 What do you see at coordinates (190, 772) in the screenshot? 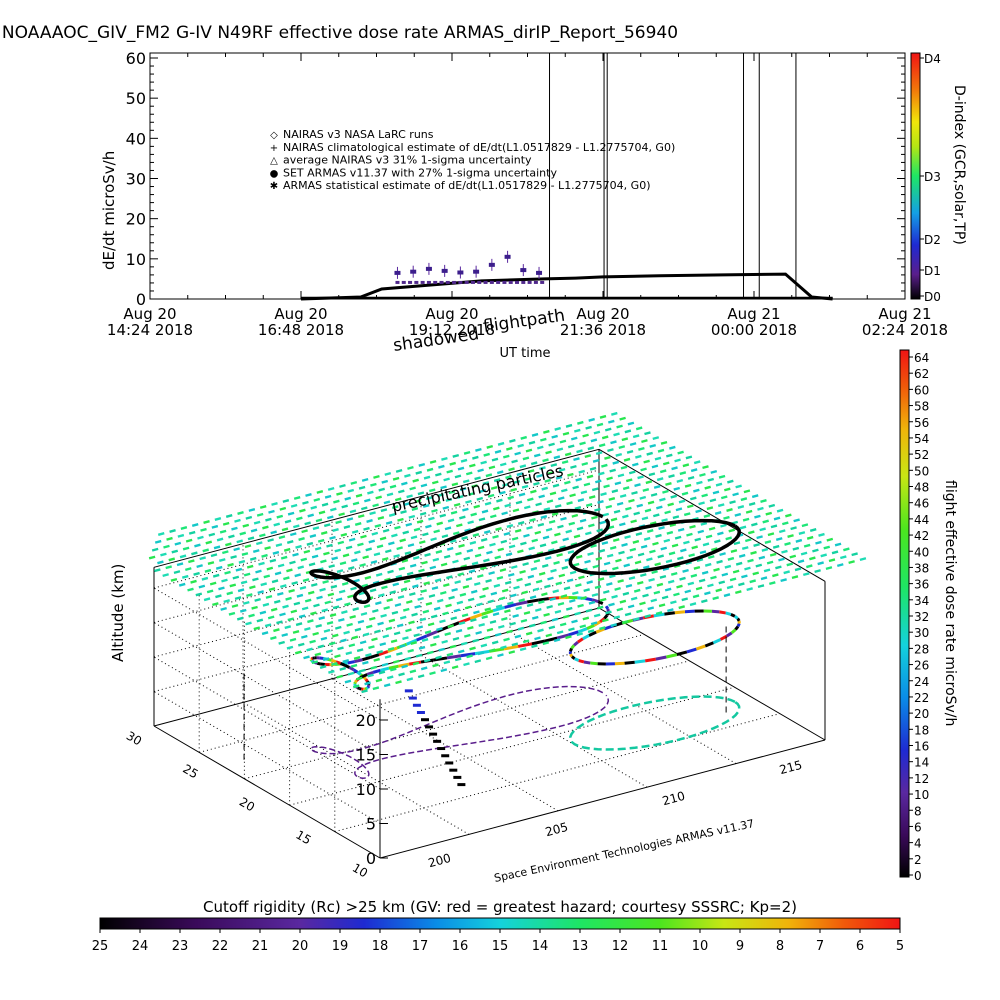
I see `lat-tick-label: 25` at bounding box center [190, 772].